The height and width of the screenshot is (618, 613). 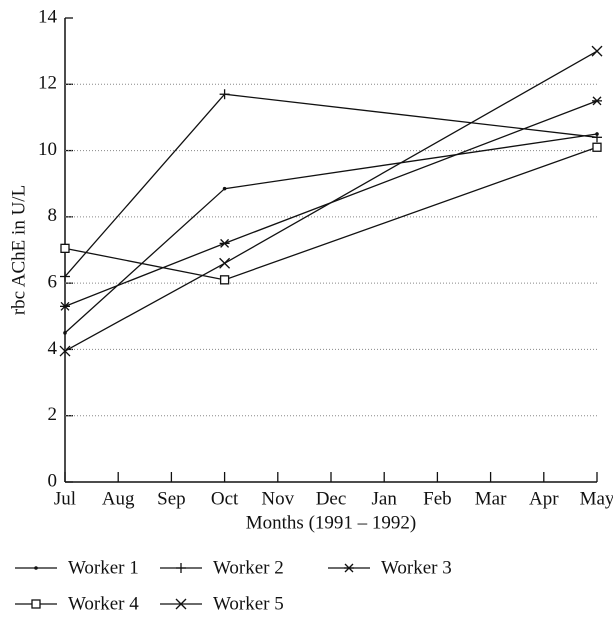 I want to click on x-tick-label: Jan, so click(x=385, y=498).